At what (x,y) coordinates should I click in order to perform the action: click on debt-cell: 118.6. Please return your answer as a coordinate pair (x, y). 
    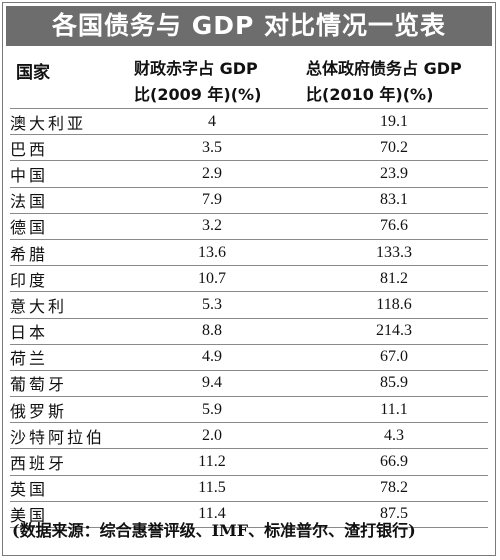
    Looking at the image, I should click on (394, 305).